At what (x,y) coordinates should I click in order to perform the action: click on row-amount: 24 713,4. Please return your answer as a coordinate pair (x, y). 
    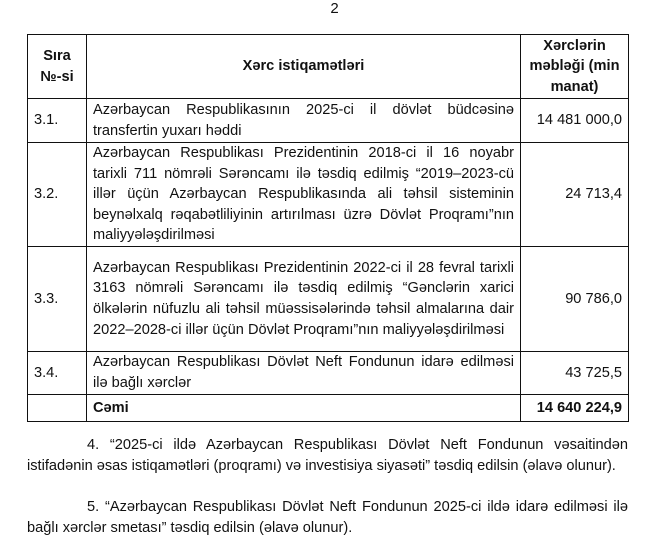
    Looking at the image, I should click on (574, 194).